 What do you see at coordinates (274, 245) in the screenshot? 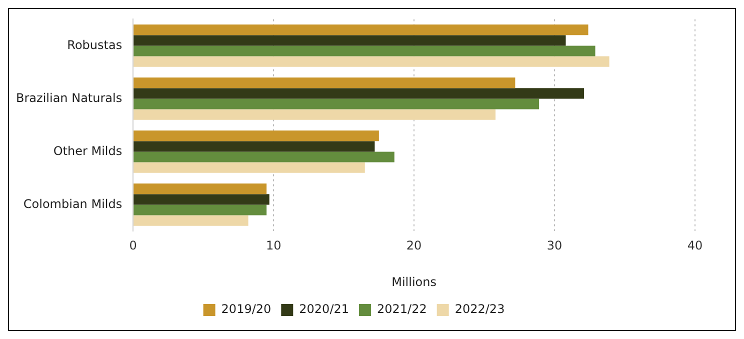
I see `x-tick-label: 10` at bounding box center [274, 245].